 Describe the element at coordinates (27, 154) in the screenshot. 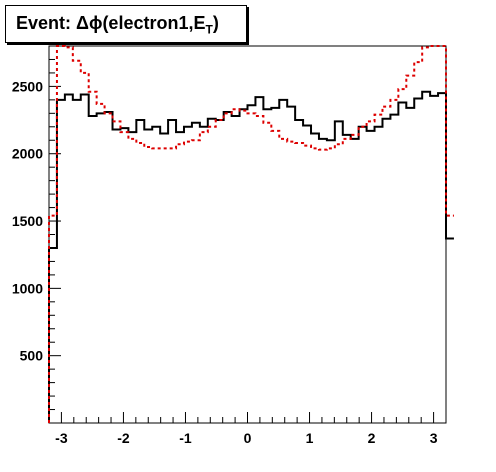

I see `y-tick-label: 2000` at that location.